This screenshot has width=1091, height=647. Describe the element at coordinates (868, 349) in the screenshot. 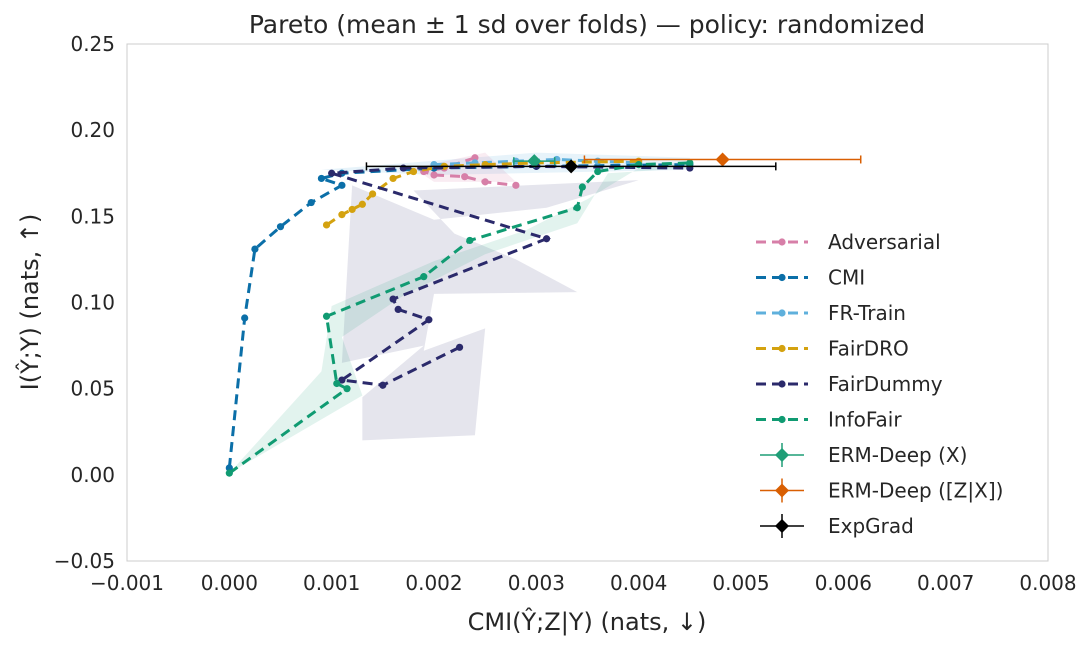

I see `legend-label-fairdro: FairDRO` at that location.